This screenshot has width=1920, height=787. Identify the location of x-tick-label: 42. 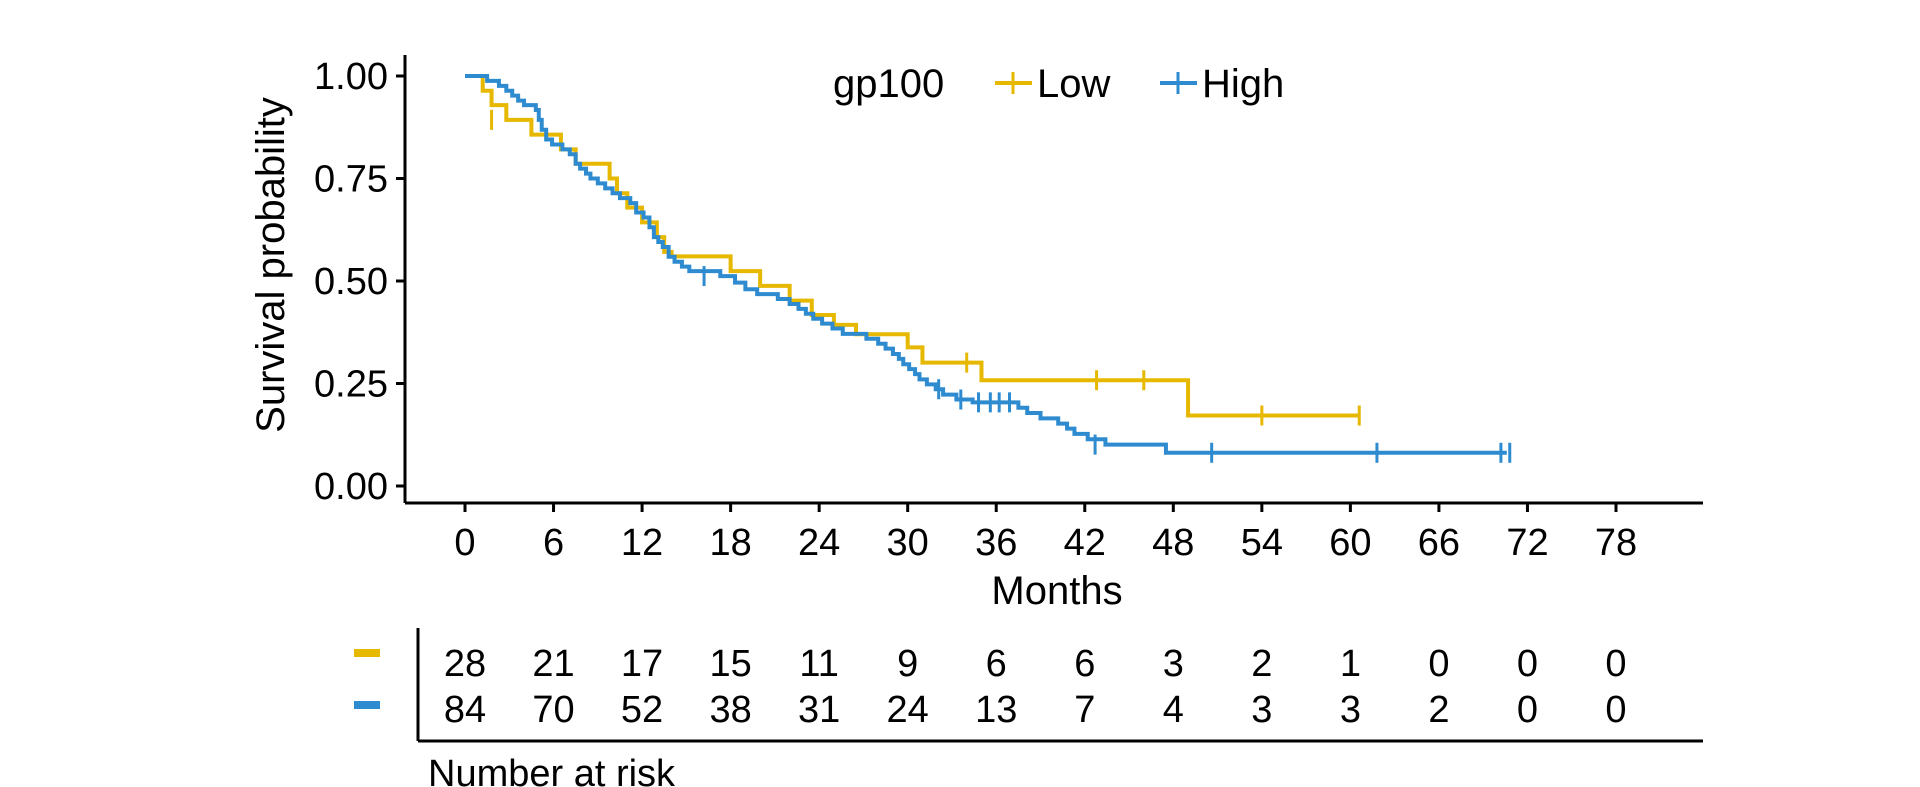
(1085, 543).